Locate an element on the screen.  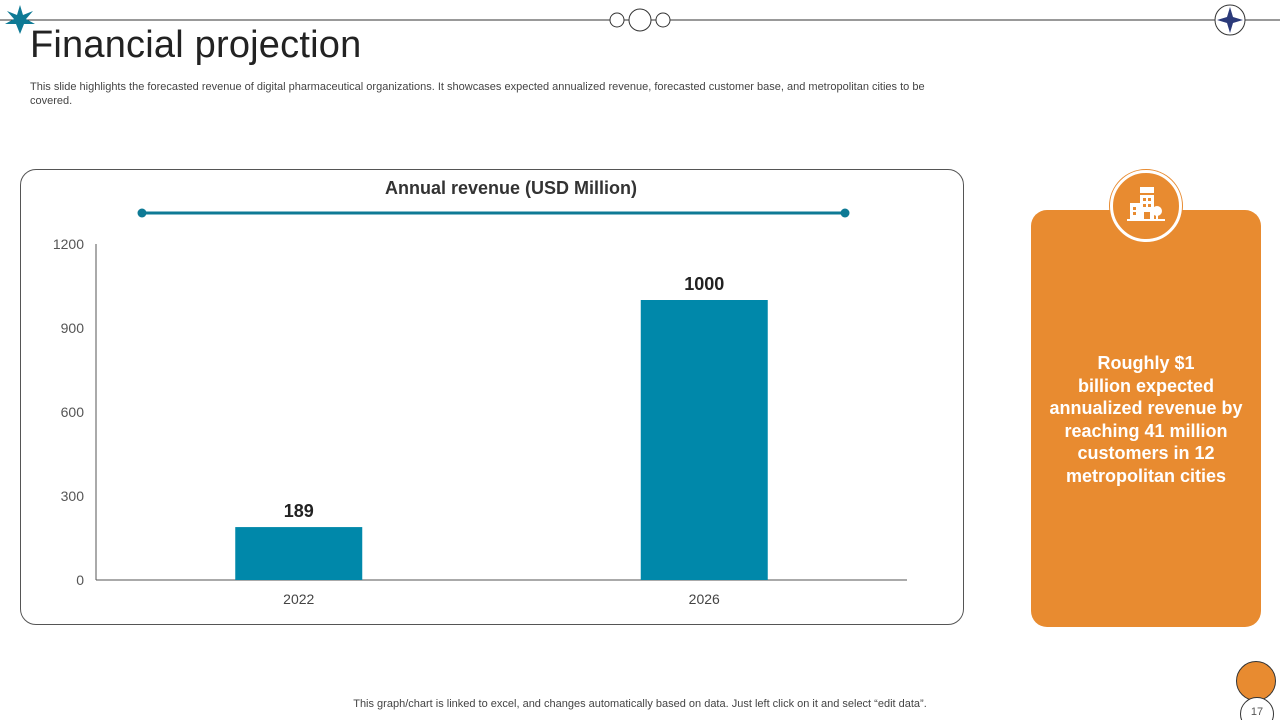
x-tick-label: 2022 is located at coordinates (298, 599).